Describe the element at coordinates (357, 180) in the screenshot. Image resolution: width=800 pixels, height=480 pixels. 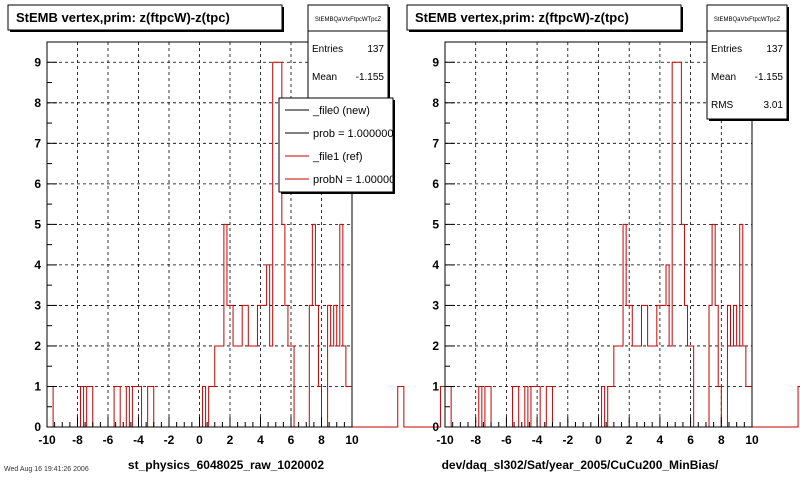
I see `legend-label: probN = 1.000000` at that location.